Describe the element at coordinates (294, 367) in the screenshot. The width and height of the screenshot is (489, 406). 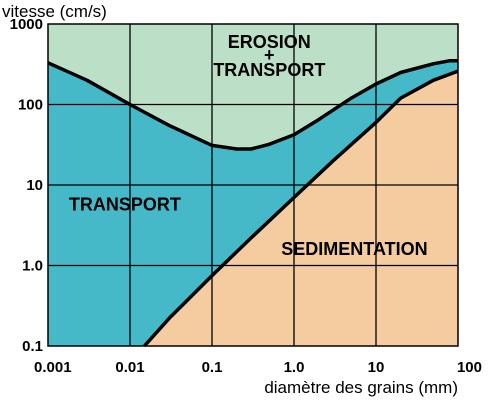
I see `x-tick-label: 1.0` at that location.